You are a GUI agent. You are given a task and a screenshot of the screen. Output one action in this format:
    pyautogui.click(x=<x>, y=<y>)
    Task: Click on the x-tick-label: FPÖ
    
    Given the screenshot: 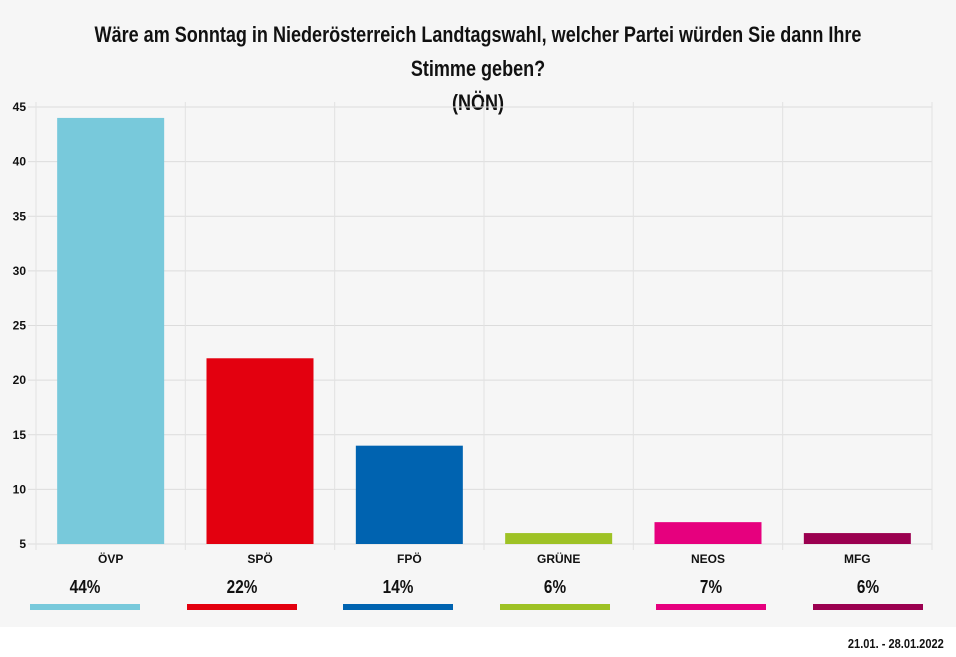 What is the action you would take?
    pyautogui.click(x=409, y=558)
    